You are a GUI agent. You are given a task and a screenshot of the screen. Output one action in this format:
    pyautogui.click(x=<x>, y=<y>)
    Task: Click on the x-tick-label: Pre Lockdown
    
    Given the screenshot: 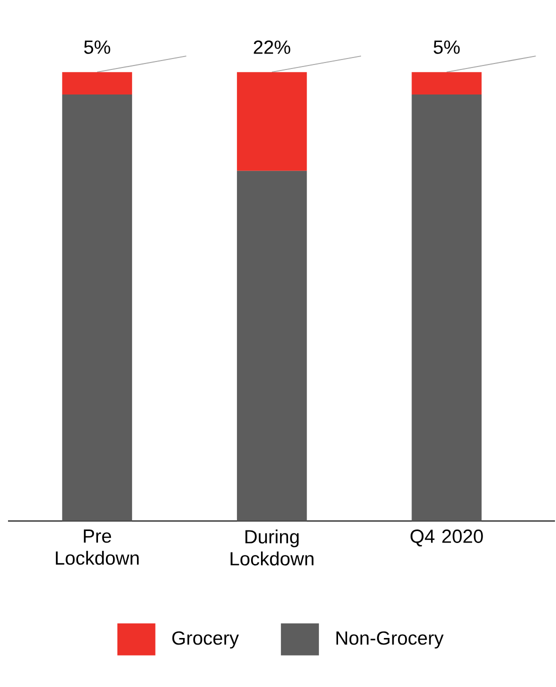 What is the action you would take?
    pyautogui.click(x=97, y=547)
    